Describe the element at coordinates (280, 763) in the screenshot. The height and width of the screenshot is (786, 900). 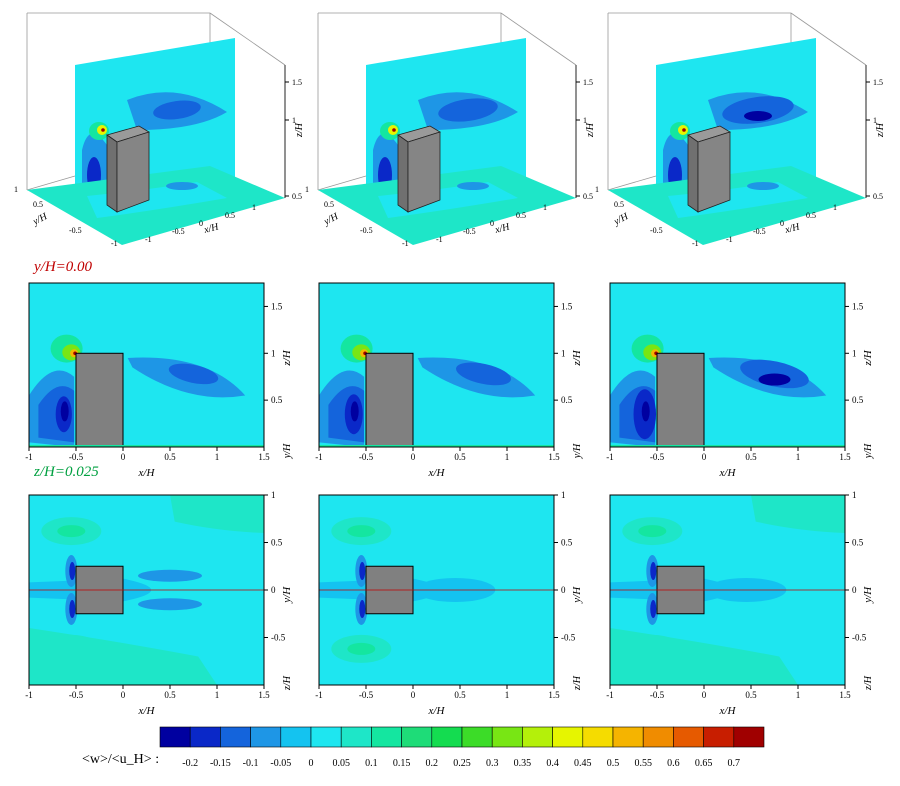
I see `colorbar-tick-label: -0.05` at that location.